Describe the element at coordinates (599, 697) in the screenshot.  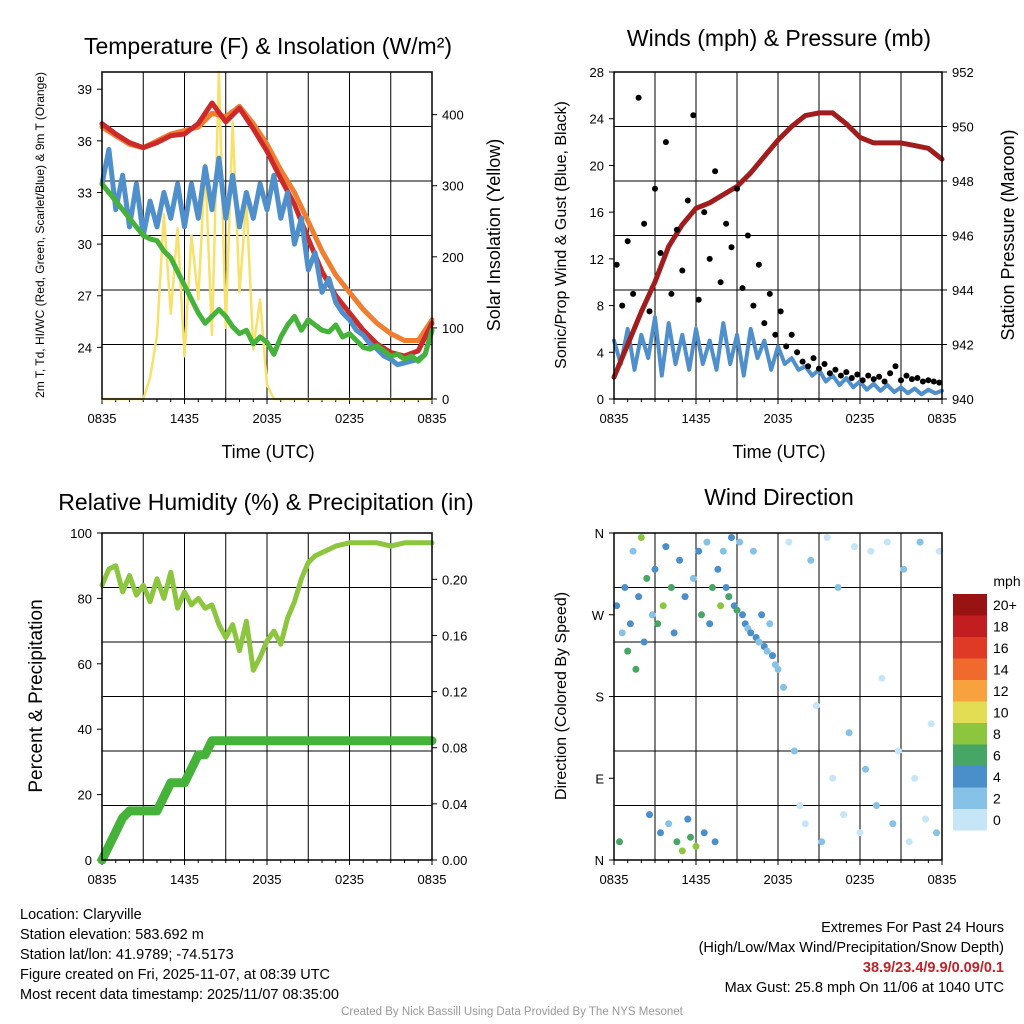
I see `dir-ytick-label: S` at that location.